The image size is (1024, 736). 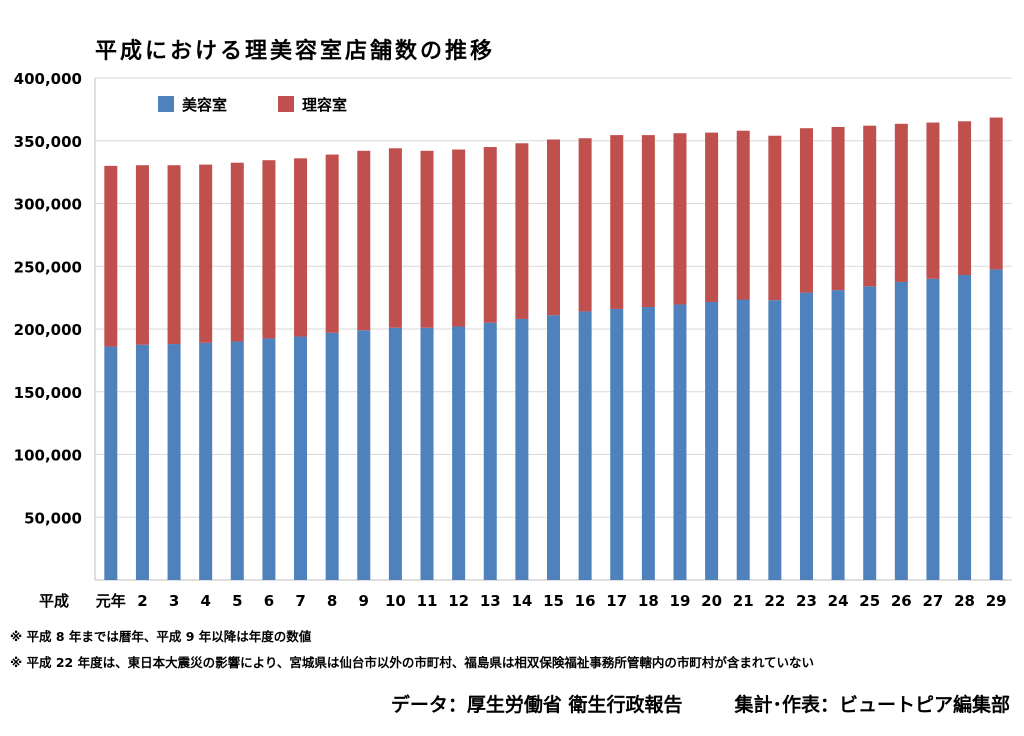 What do you see at coordinates (427, 601) in the screenshot?
I see `x-tick-label: 11` at bounding box center [427, 601].